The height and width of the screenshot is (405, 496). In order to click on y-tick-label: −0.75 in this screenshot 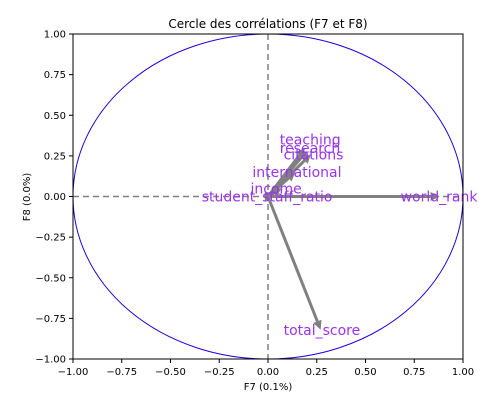, I will do `click(50, 319)`.